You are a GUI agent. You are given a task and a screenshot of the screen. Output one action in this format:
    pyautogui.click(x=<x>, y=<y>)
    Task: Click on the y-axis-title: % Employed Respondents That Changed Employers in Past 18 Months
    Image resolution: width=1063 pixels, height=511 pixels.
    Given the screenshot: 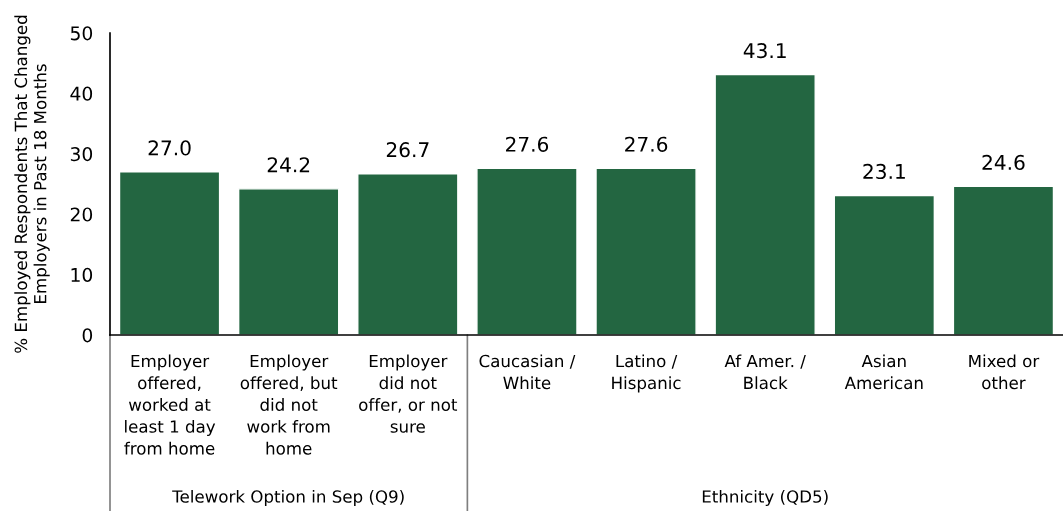 What is the action you would take?
    pyautogui.click(x=32, y=184)
    